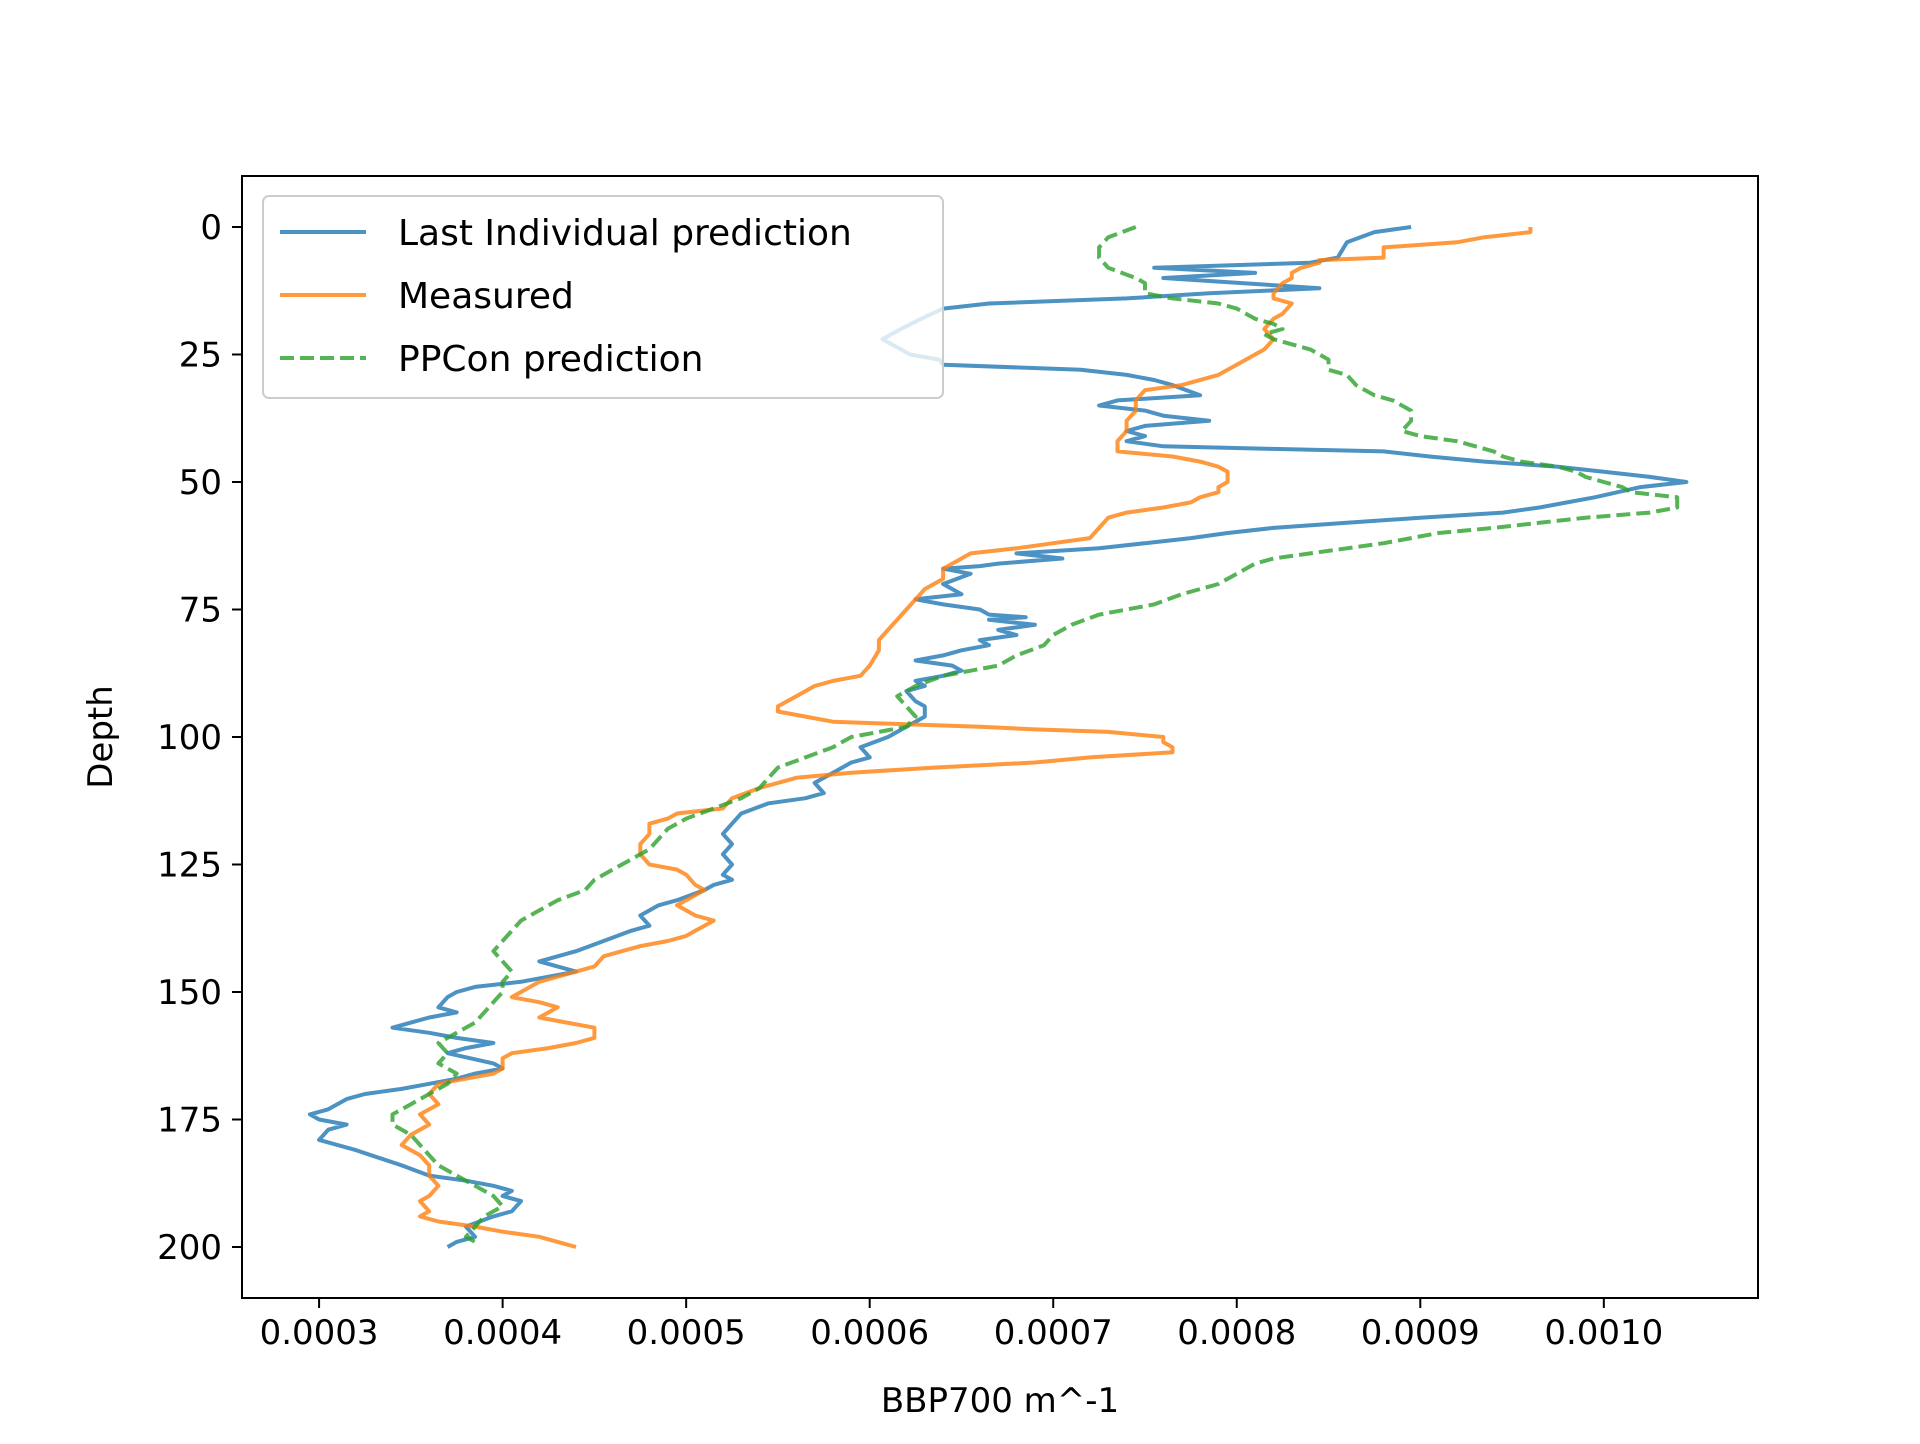 The width and height of the screenshot is (1920, 1444). Describe the element at coordinates (869, 1333) in the screenshot. I see `x-tick-label: 0.0006` at that location.